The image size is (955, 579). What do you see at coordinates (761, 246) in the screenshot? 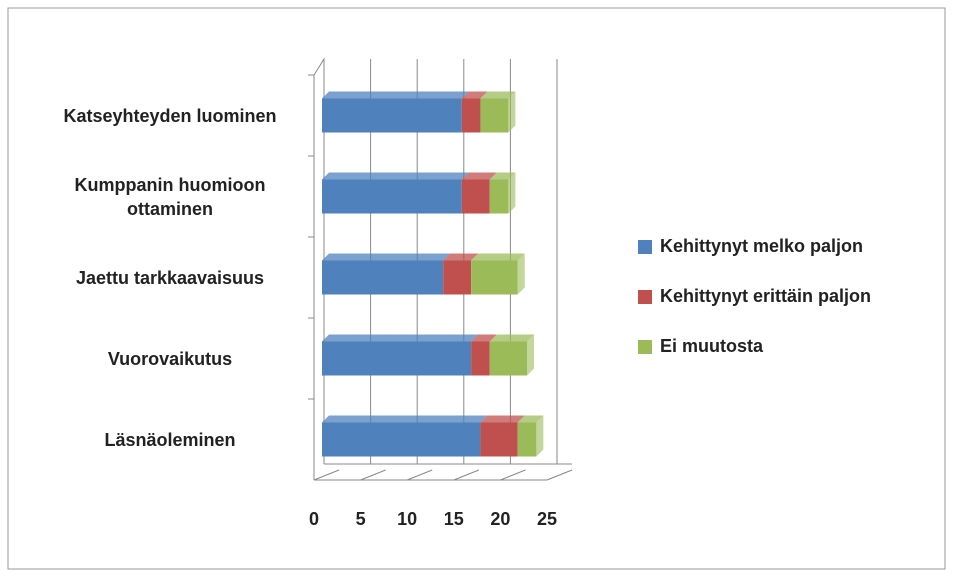
I see `legend-label: Kehittynyt melko paljon` at bounding box center [761, 246].